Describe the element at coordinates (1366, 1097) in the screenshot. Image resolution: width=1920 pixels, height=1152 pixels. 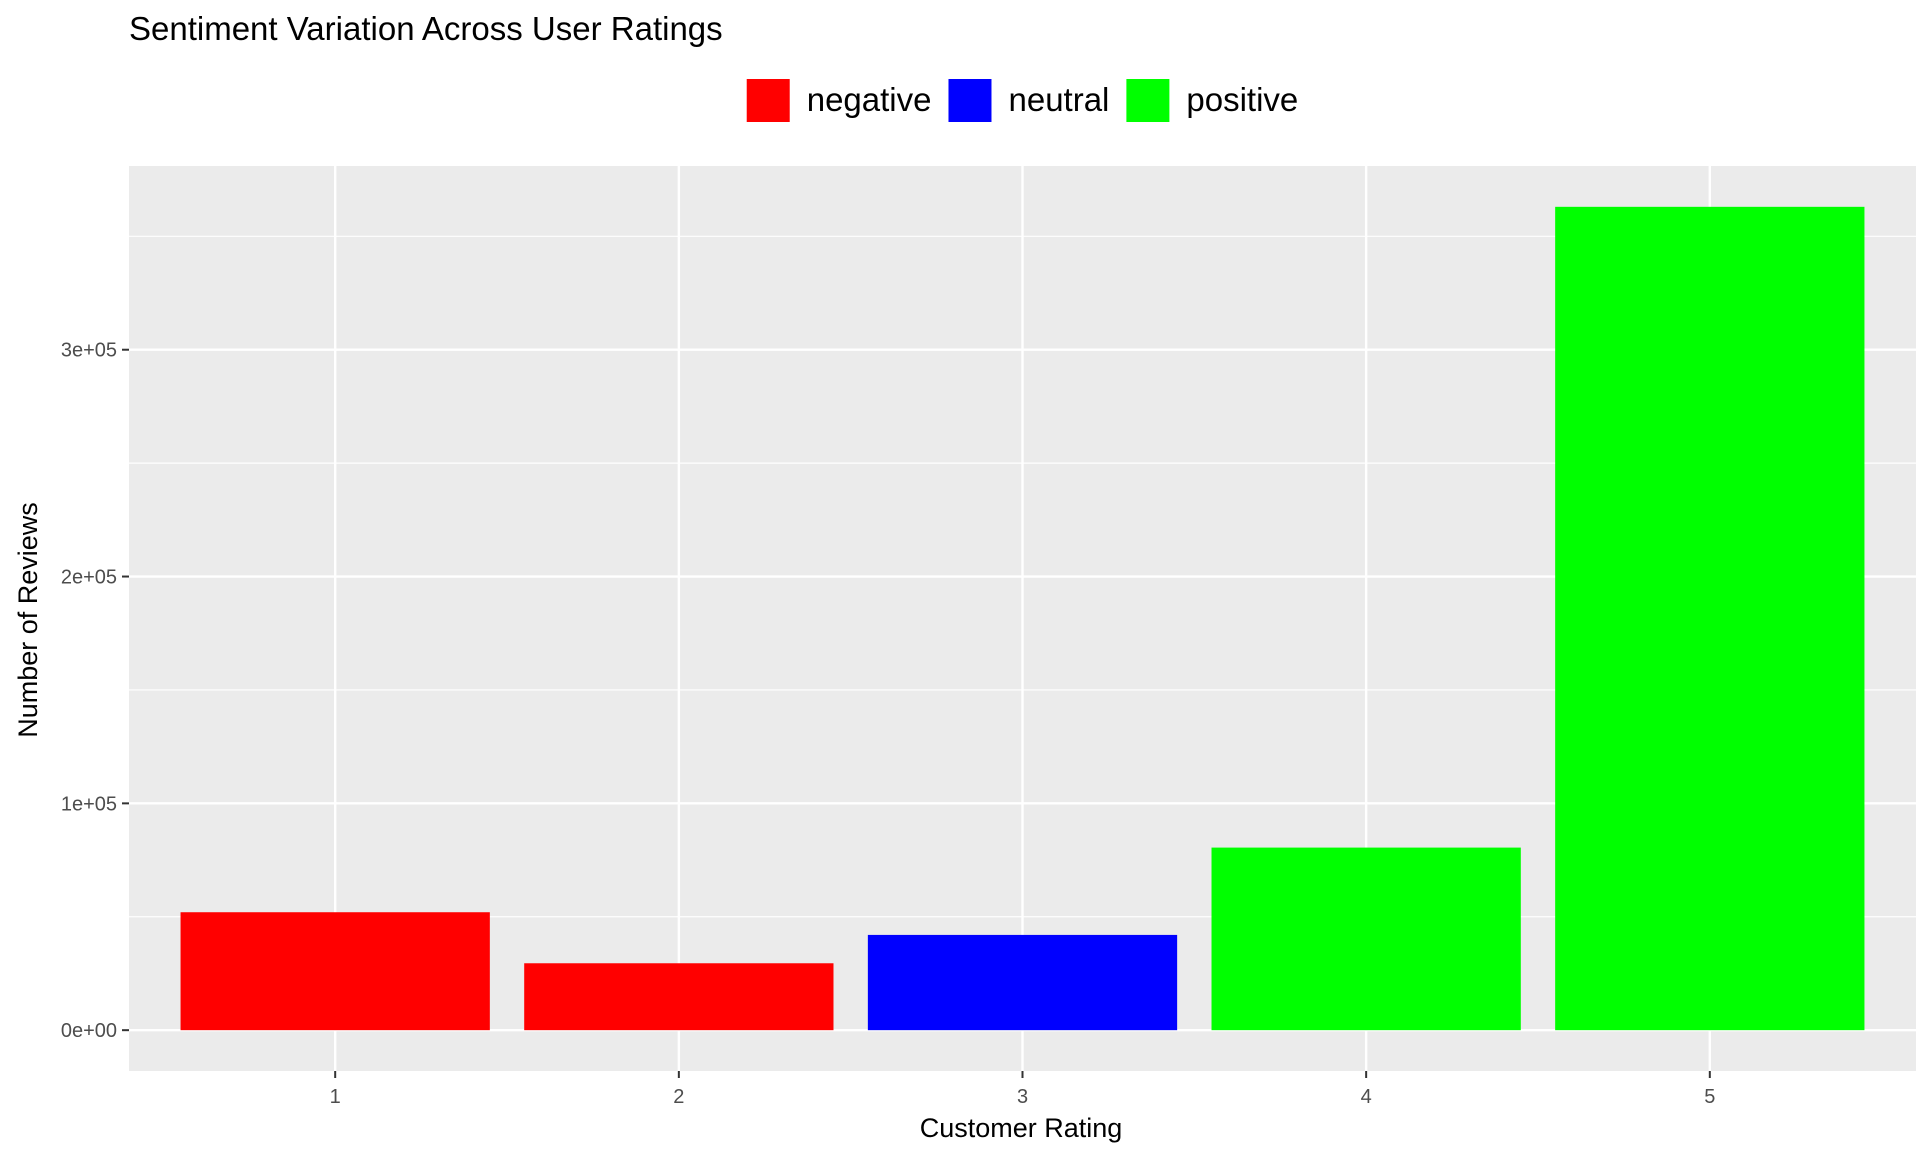
I see `x-tick-label: 4` at that location.